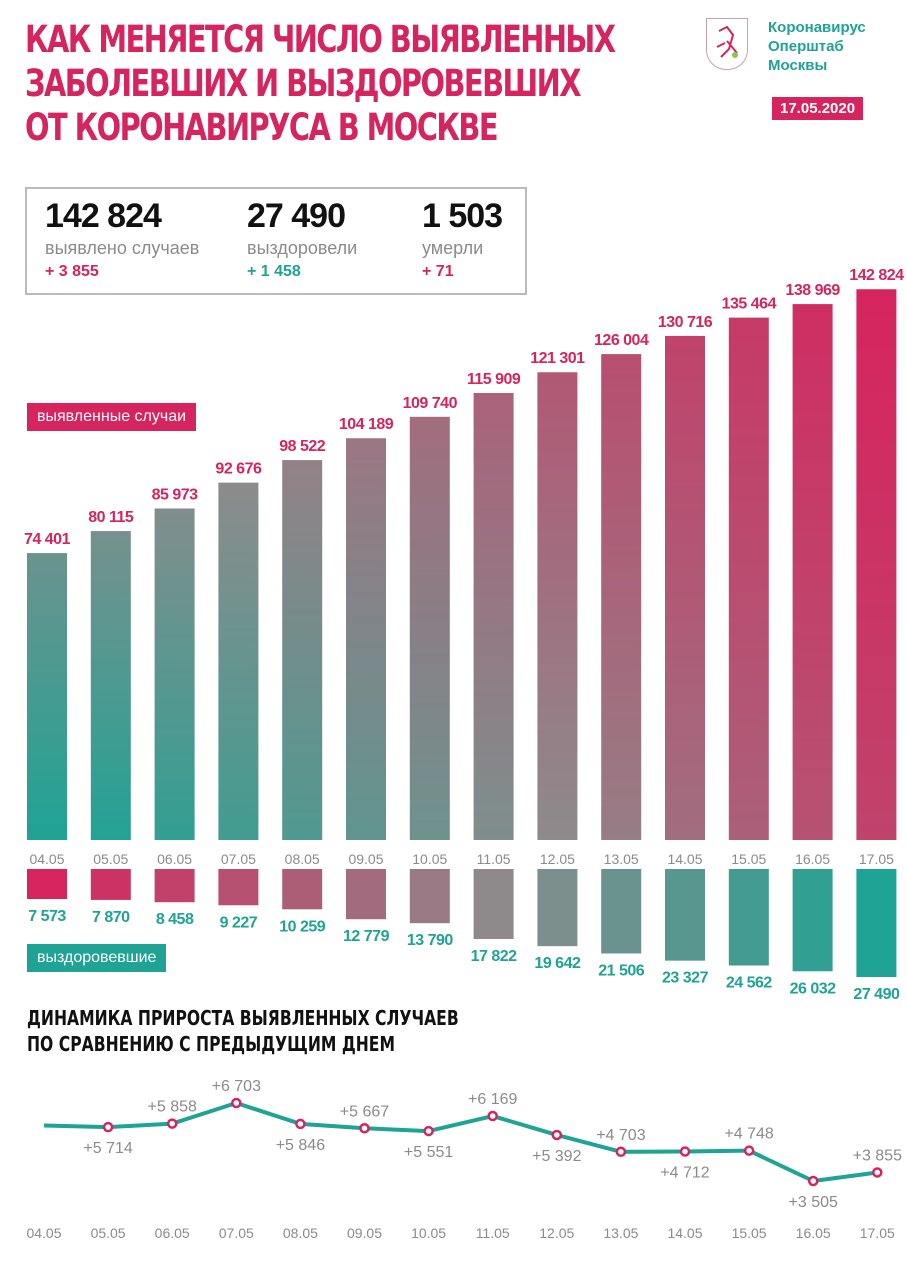 The width and height of the screenshot is (907, 1280). Describe the element at coordinates (320, 39) in the screenshot. I see `title-line: КАК МЕНЯЕТСЯ ЧИСЛО ВЫЯВЛЕННЫХ` at that location.